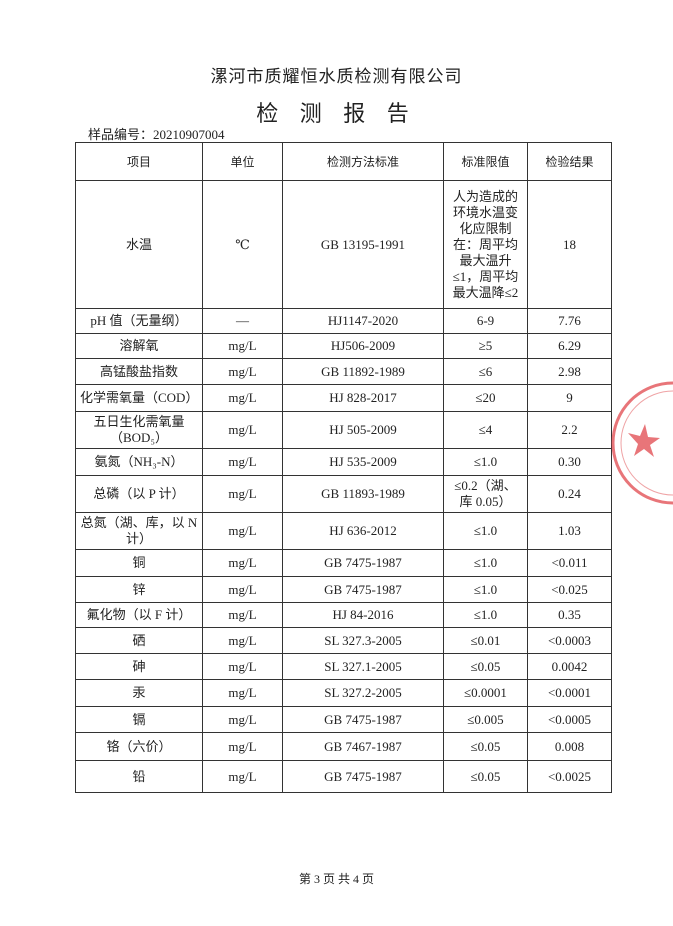 This screenshot has width=673, height=926. I want to click on company-name: 漯河市质耀恒水质检测有限公司, so click(336, 76).